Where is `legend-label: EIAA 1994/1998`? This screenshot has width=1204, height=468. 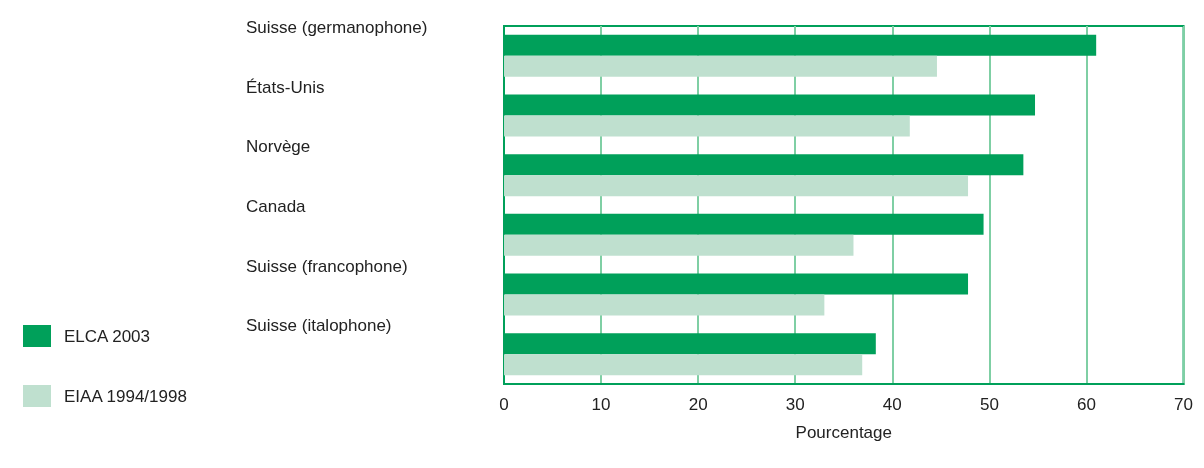 legend-label: EIAA 1994/1998 is located at coordinates (125, 396).